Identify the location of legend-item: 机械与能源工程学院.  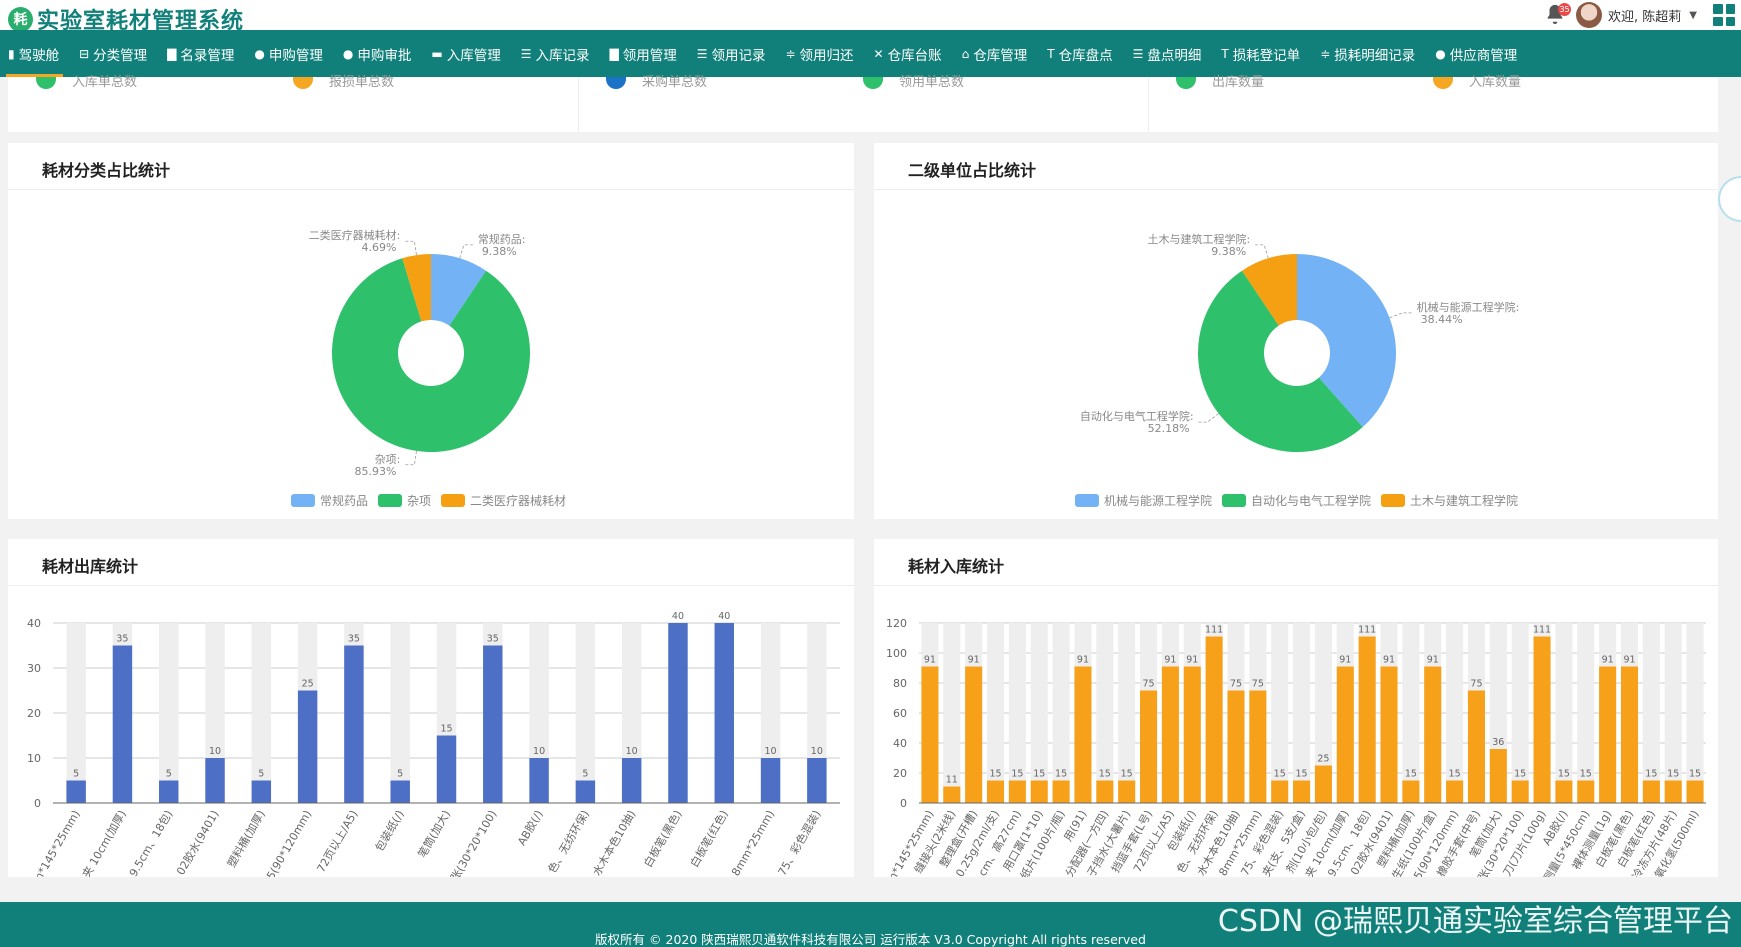
(1143, 500).